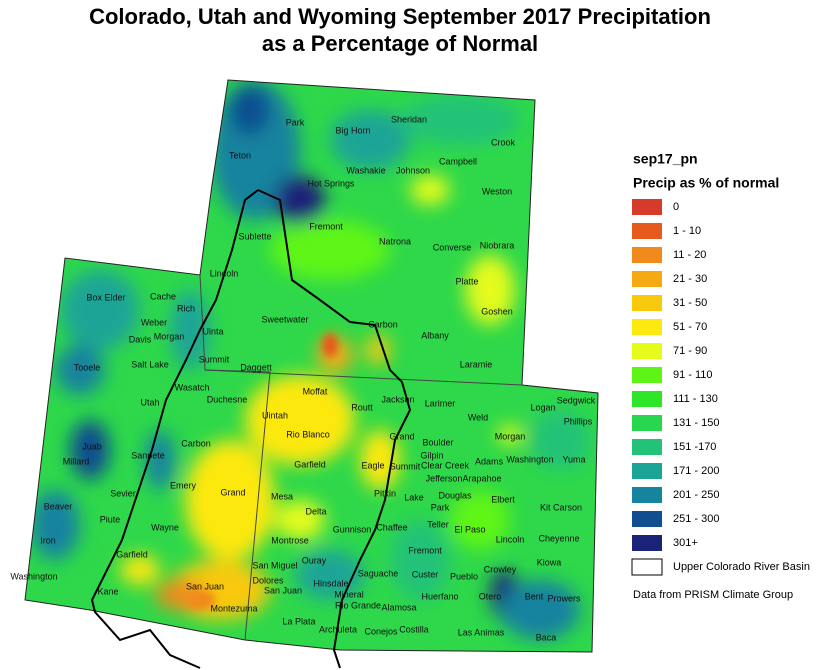  What do you see at coordinates (676, 207) in the screenshot?
I see `legend-label: 0` at bounding box center [676, 207].